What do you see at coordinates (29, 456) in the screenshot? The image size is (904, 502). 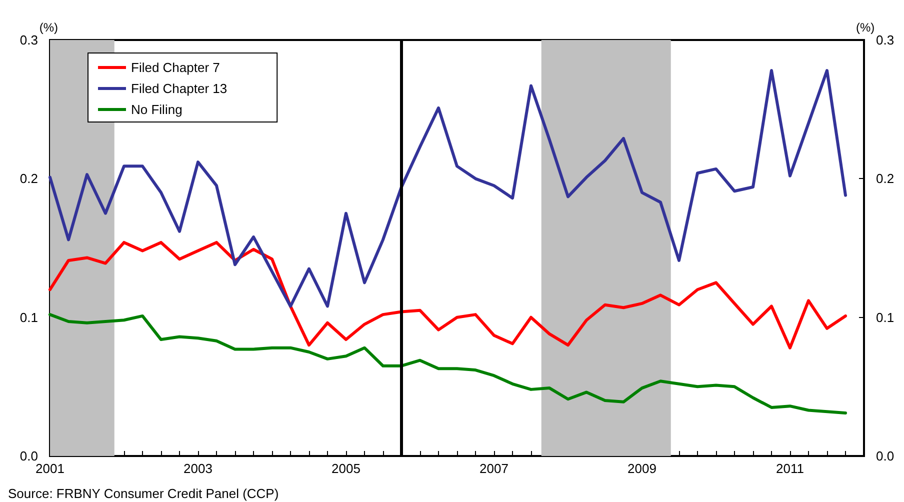 I see `y-tick-label: 0.0` at bounding box center [29, 456].